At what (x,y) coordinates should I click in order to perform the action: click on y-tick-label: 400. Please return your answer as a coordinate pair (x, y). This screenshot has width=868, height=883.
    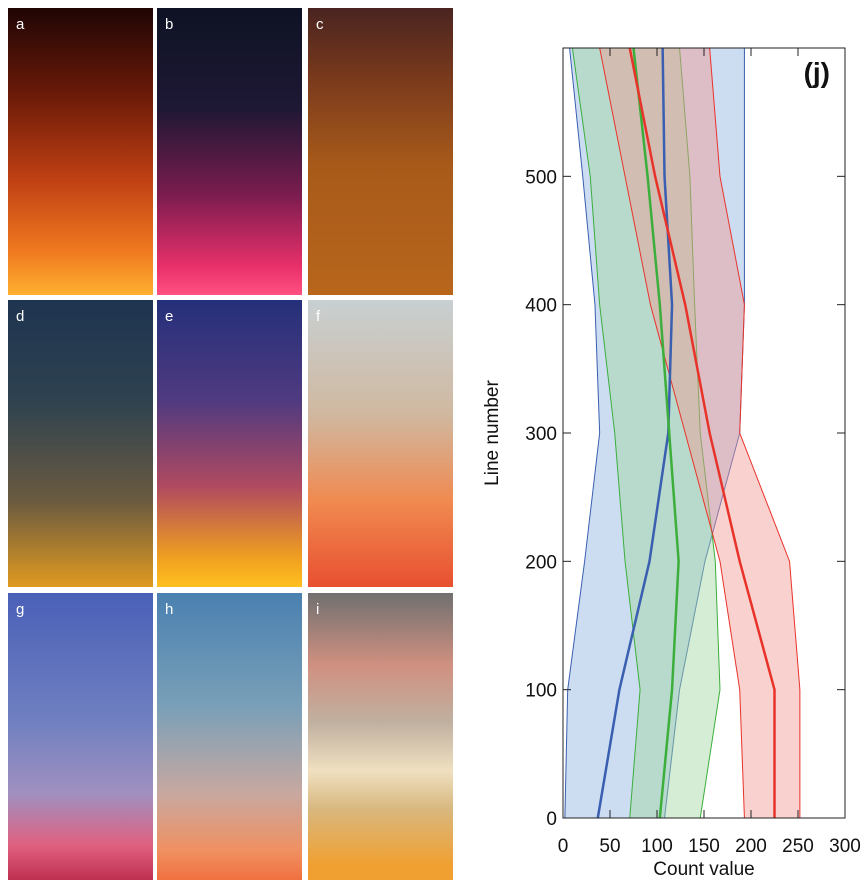
    Looking at the image, I should click on (541, 306).